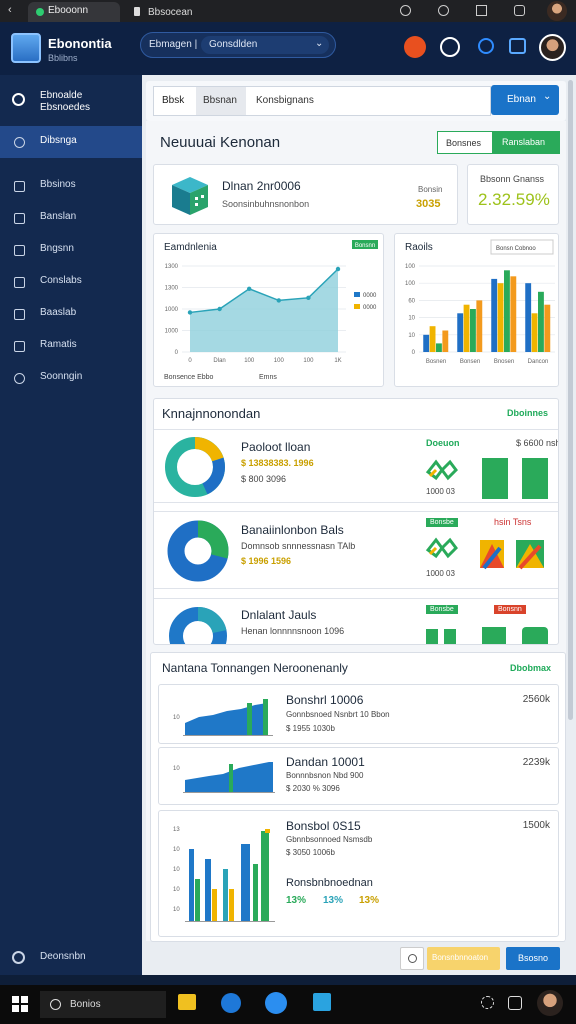  I want to click on section-link: Dboinnes, so click(527, 413).